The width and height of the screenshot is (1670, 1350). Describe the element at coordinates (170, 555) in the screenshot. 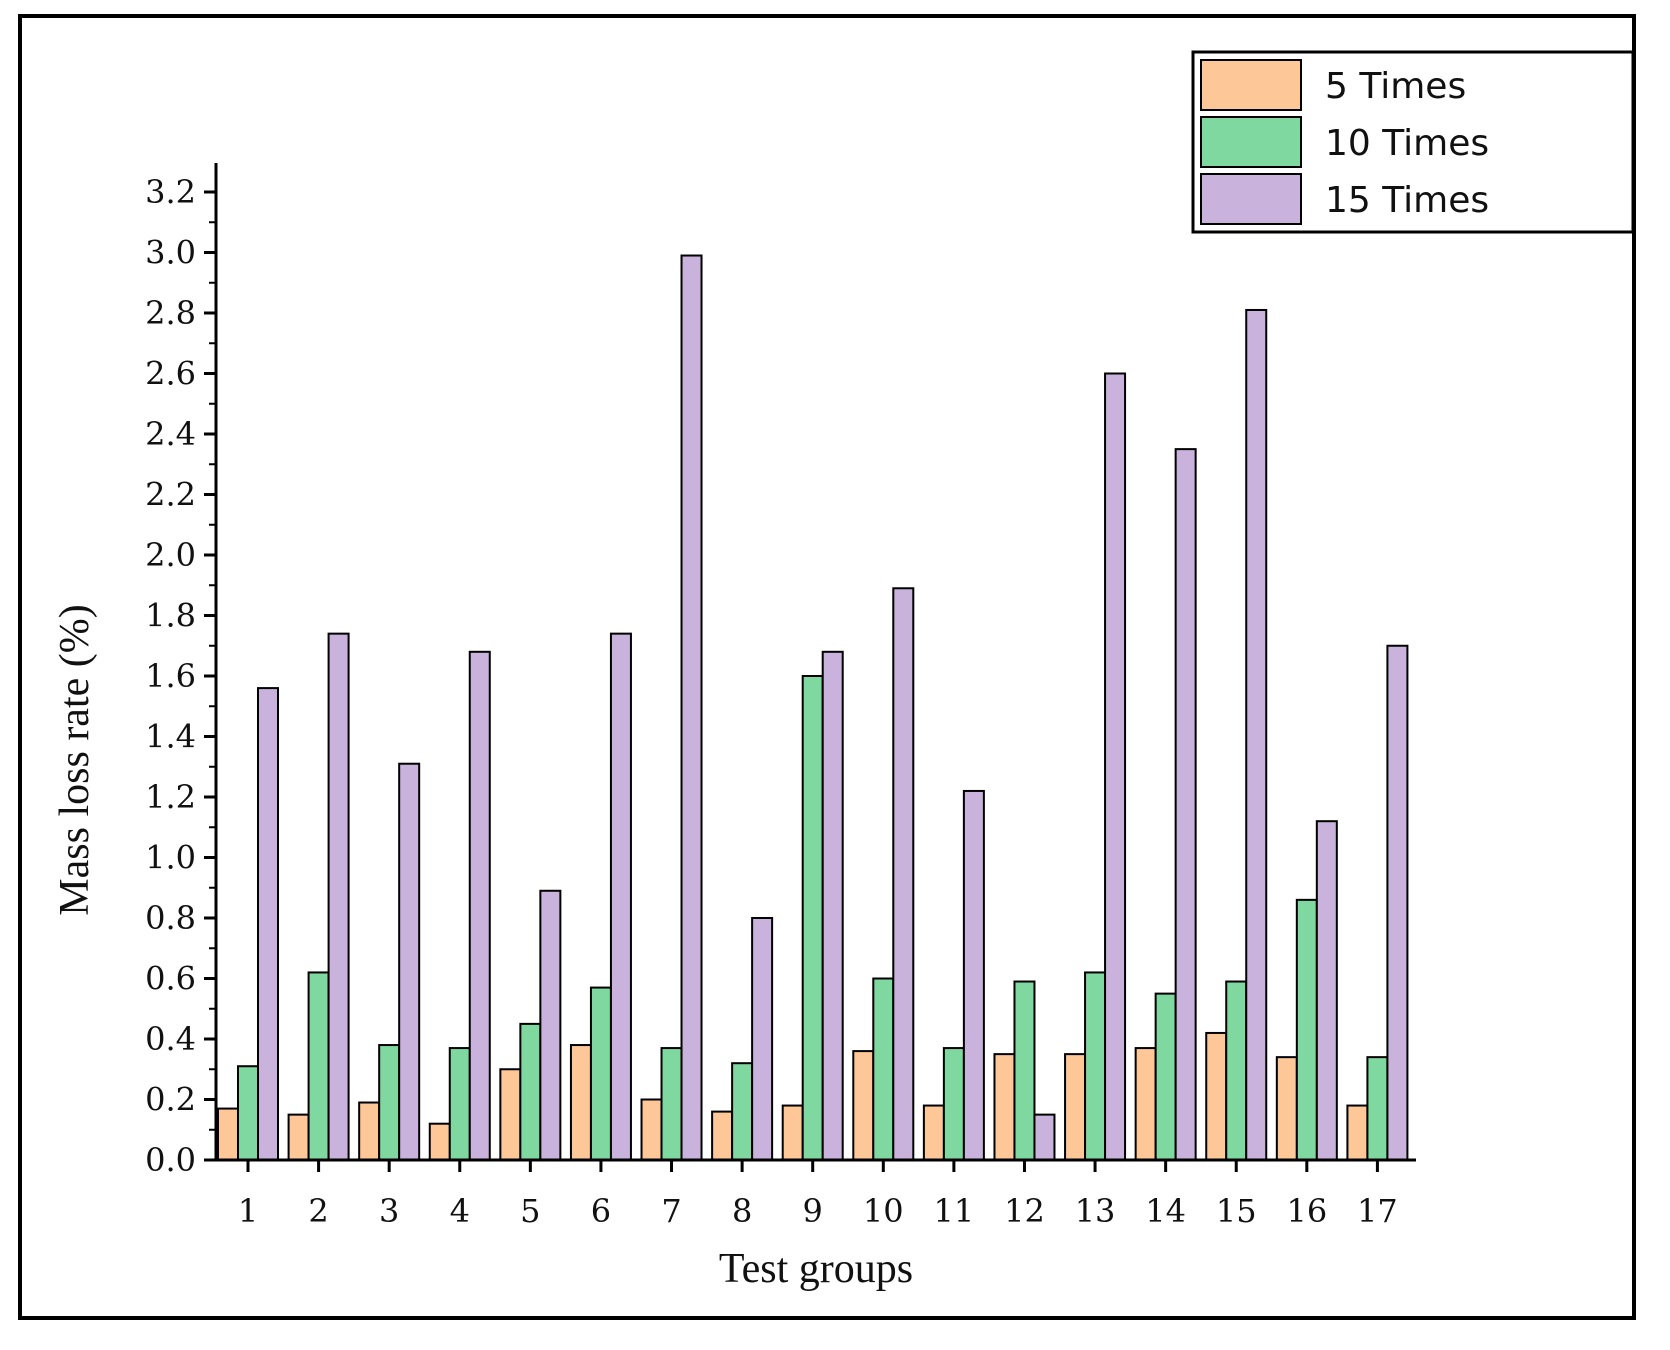

I see `y-tick-label: 2.0` at that location.